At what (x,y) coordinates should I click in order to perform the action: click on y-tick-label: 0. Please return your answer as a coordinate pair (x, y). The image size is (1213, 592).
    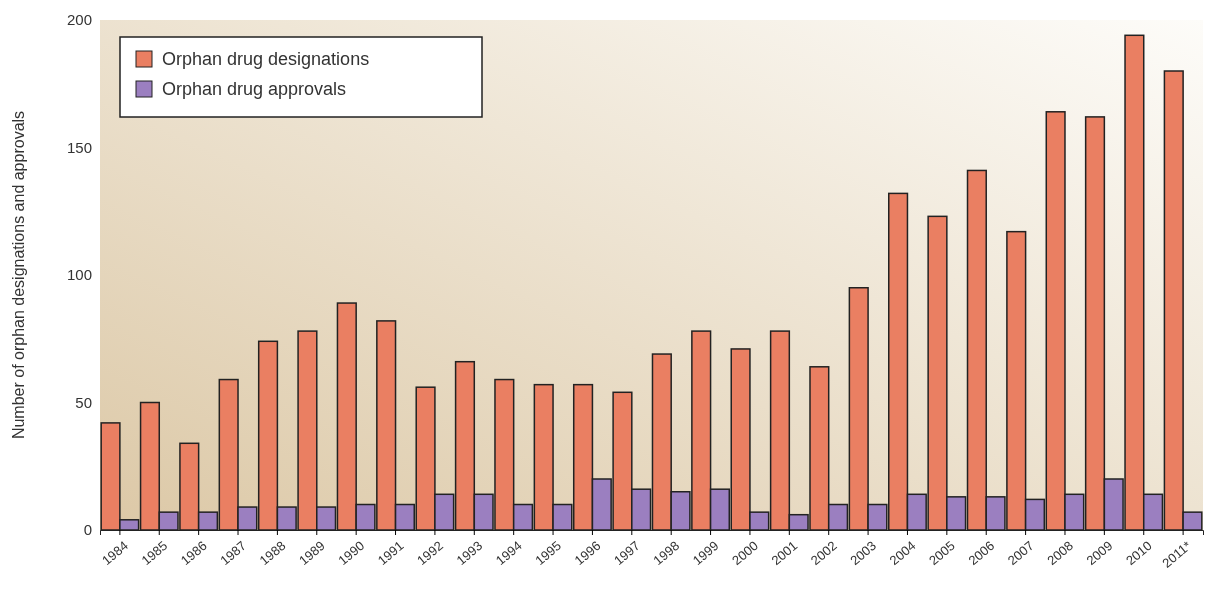
    Looking at the image, I should click on (87, 530).